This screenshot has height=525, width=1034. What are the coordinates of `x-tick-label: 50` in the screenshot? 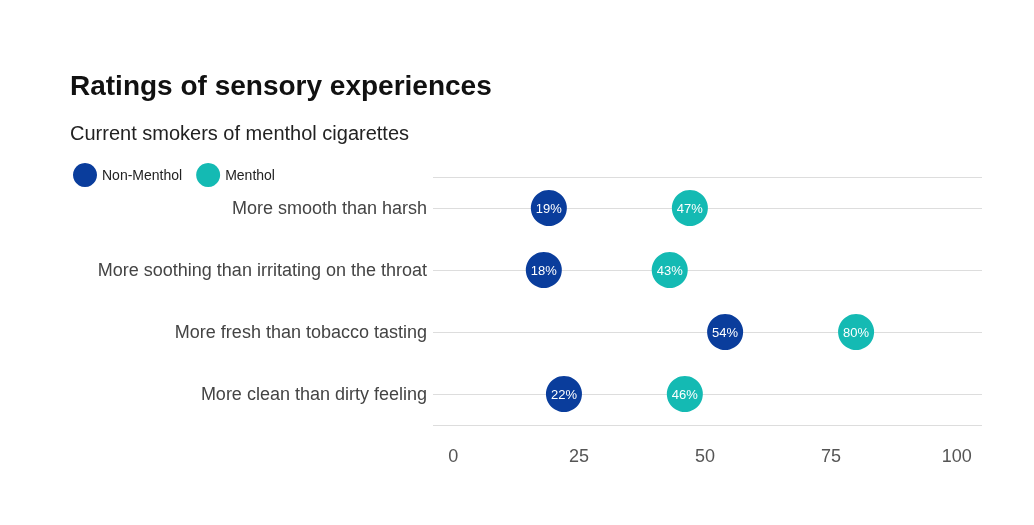 It's located at (704, 456).